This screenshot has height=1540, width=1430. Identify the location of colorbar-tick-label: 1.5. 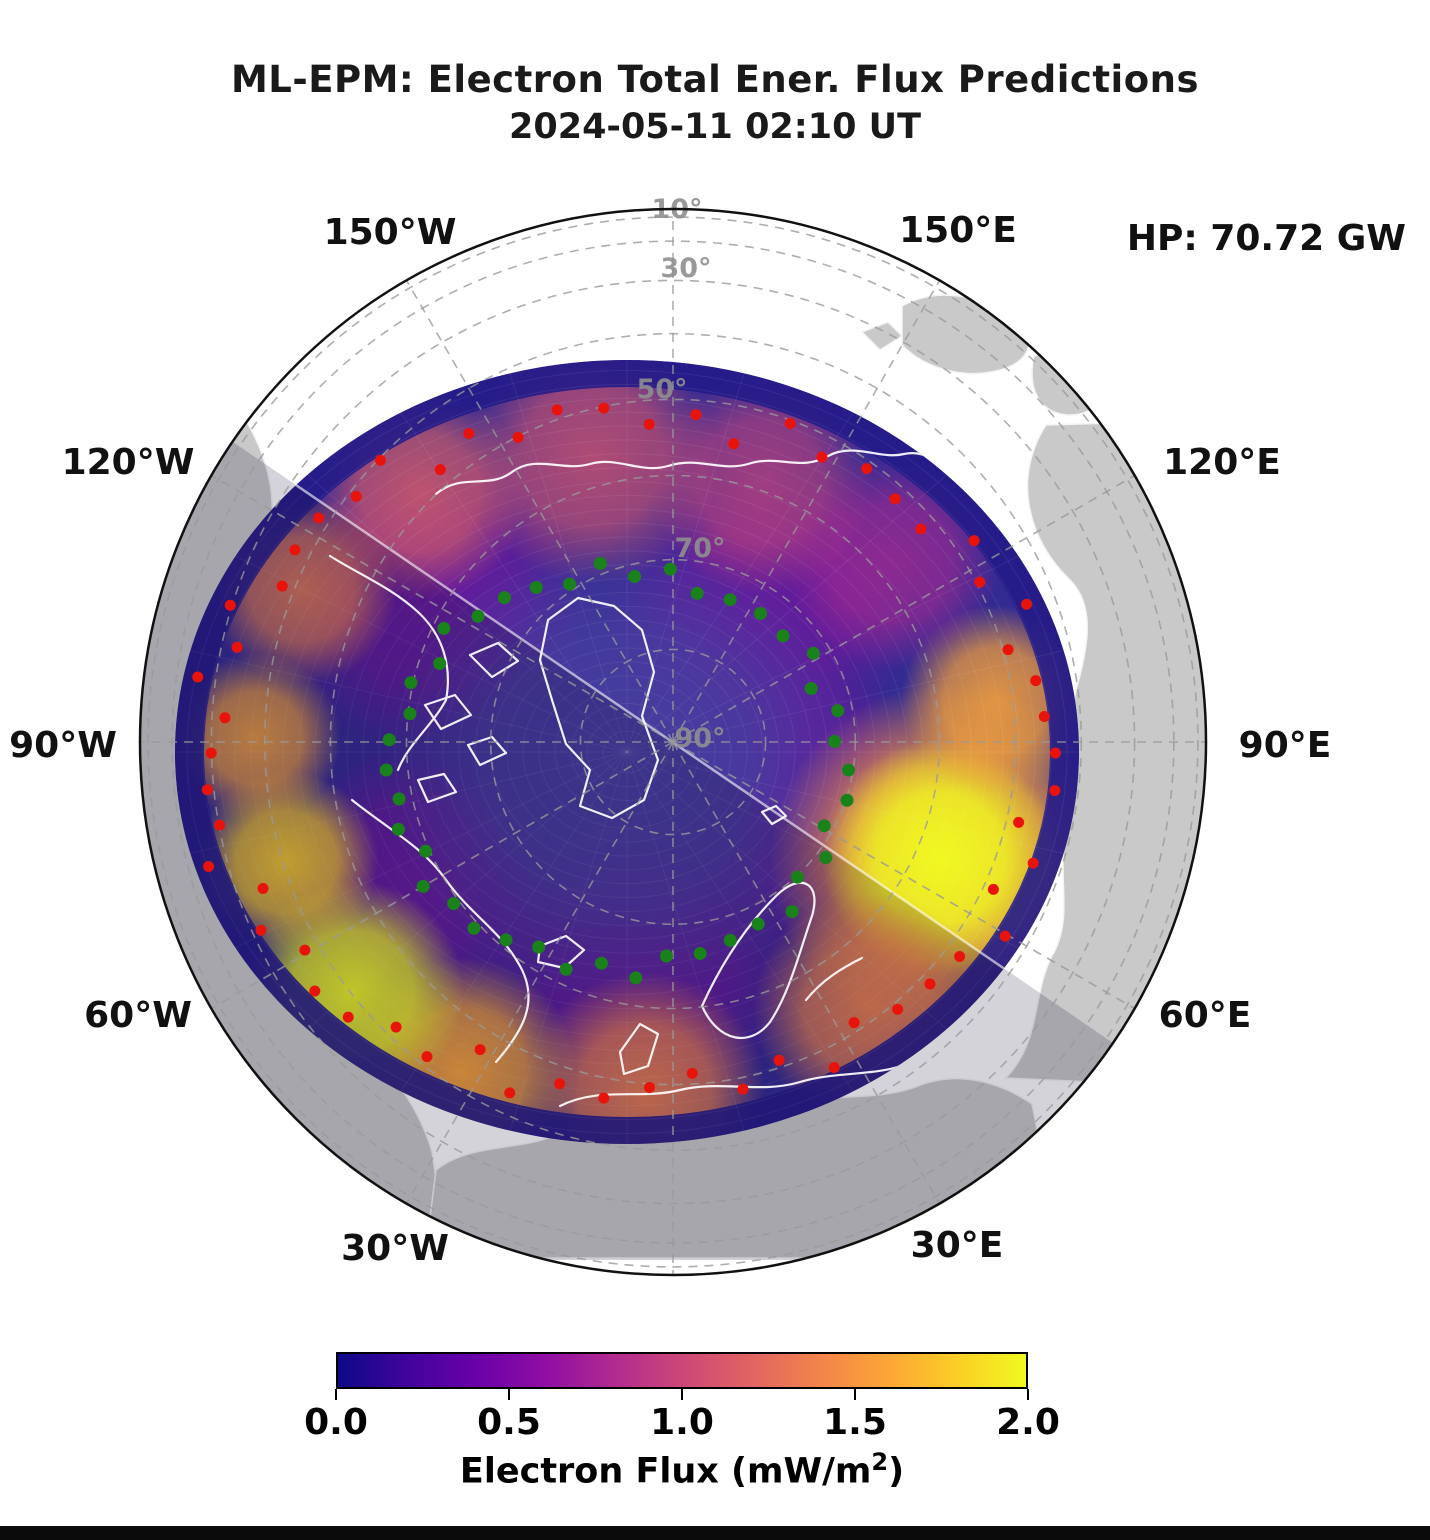
(855, 1422).